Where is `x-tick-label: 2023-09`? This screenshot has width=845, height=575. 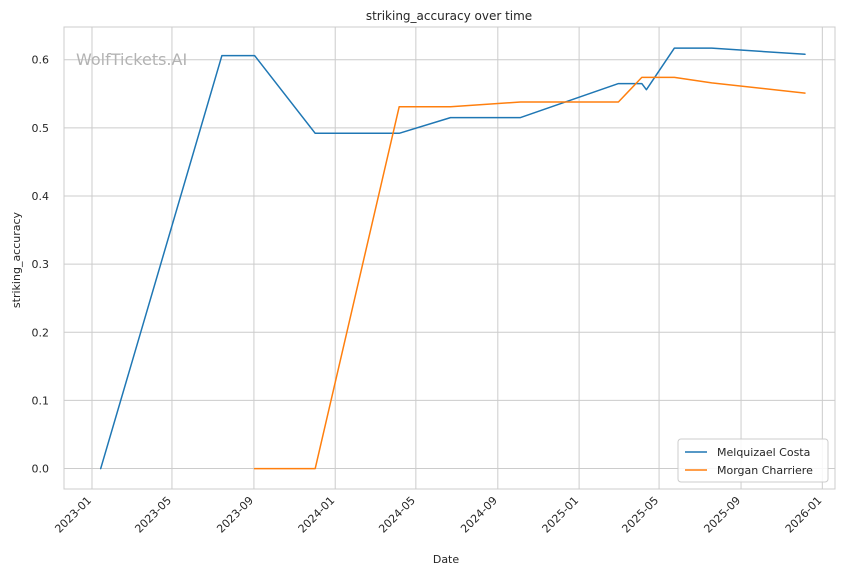 x-tick-label: 2023-09 is located at coordinates (235, 515).